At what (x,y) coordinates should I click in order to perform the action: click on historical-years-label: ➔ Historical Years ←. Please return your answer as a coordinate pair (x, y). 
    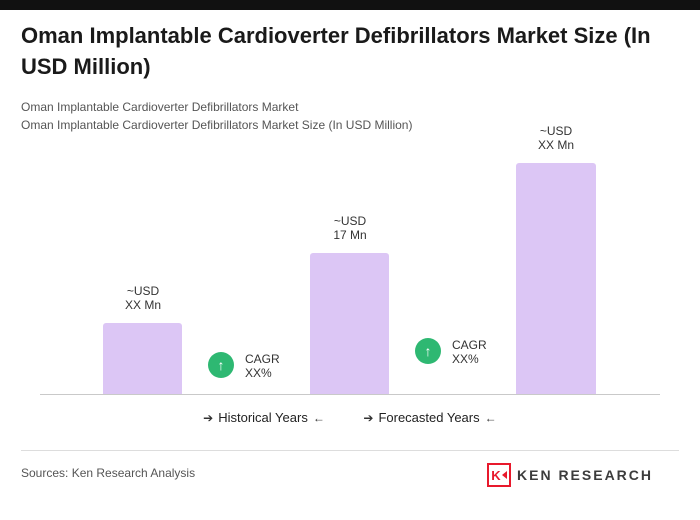
    Looking at the image, I should click on (264, 417).